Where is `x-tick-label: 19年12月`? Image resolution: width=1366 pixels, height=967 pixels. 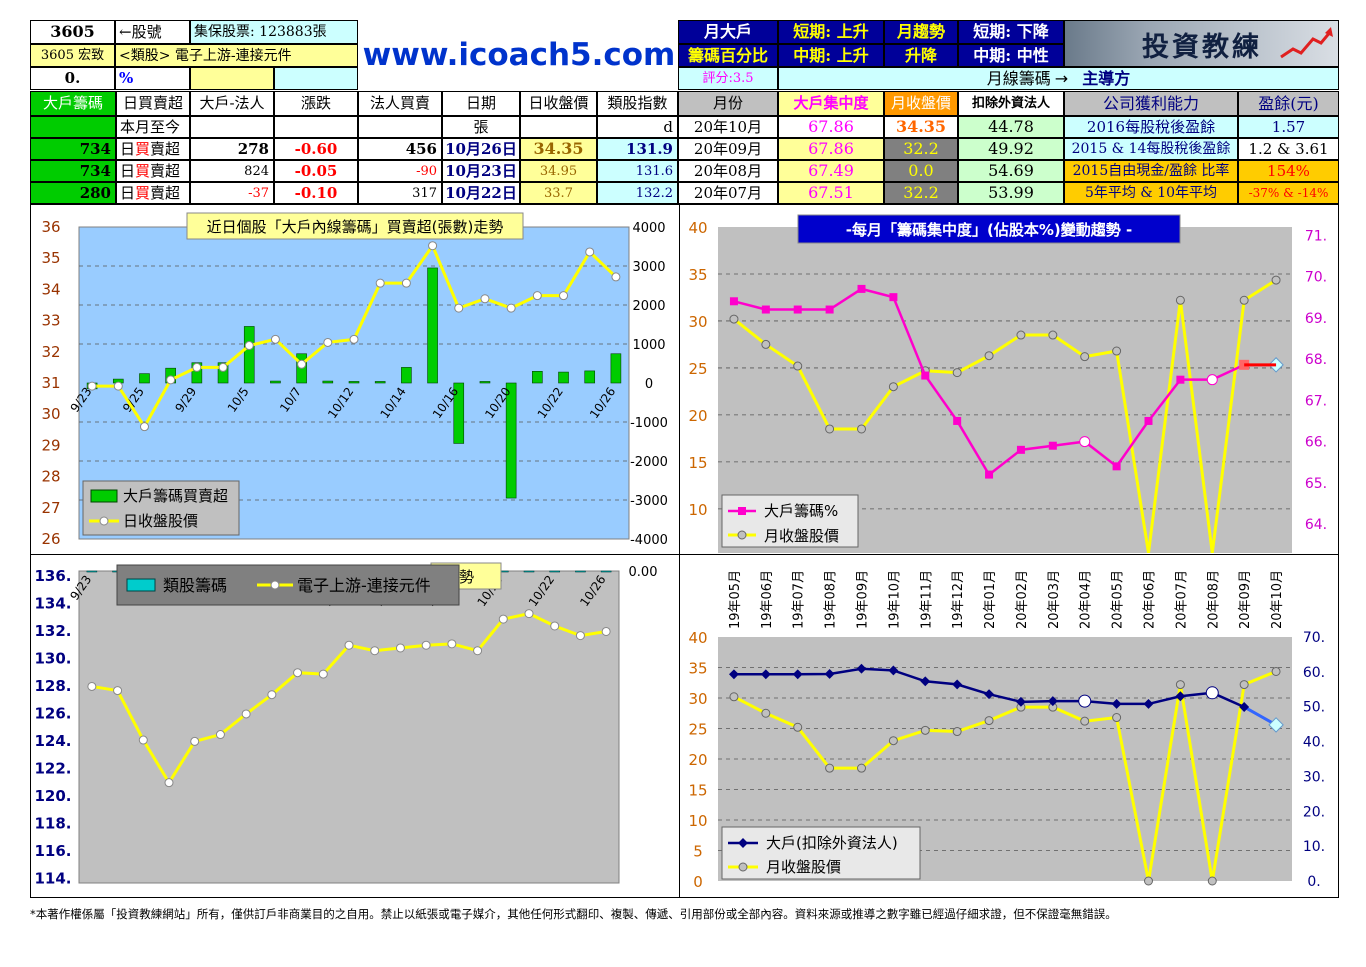 x-tick-label: 19年12月 is located at coordinates (958, 599).